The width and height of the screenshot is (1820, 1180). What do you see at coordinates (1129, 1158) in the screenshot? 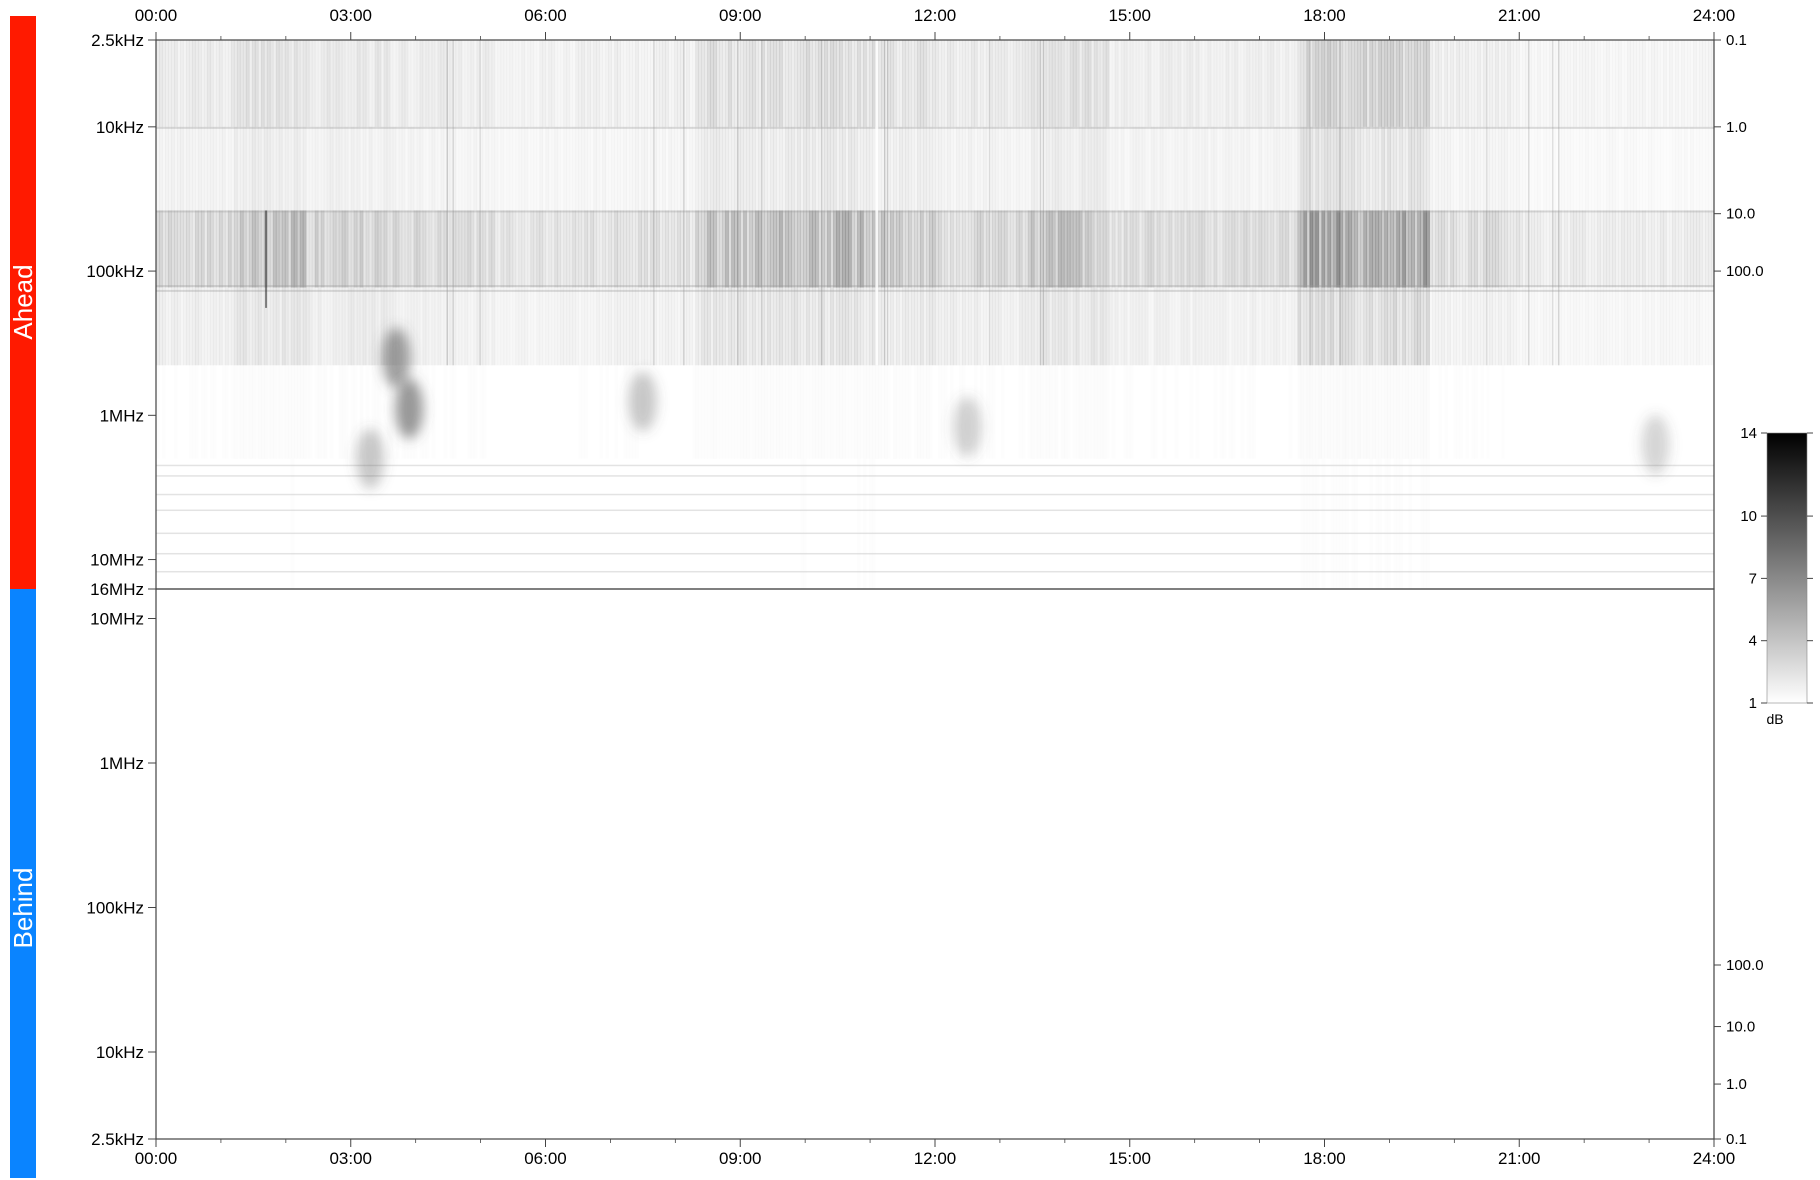
I see `x-tick-label-bottom: 15:00` at bounding box center [1129, 1158].